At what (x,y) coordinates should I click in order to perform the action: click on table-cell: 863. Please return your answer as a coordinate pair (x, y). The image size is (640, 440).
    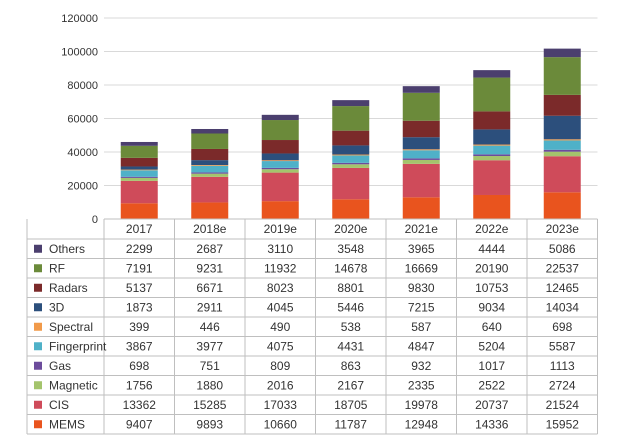
    Looking at the image, I should click on (351, 366).